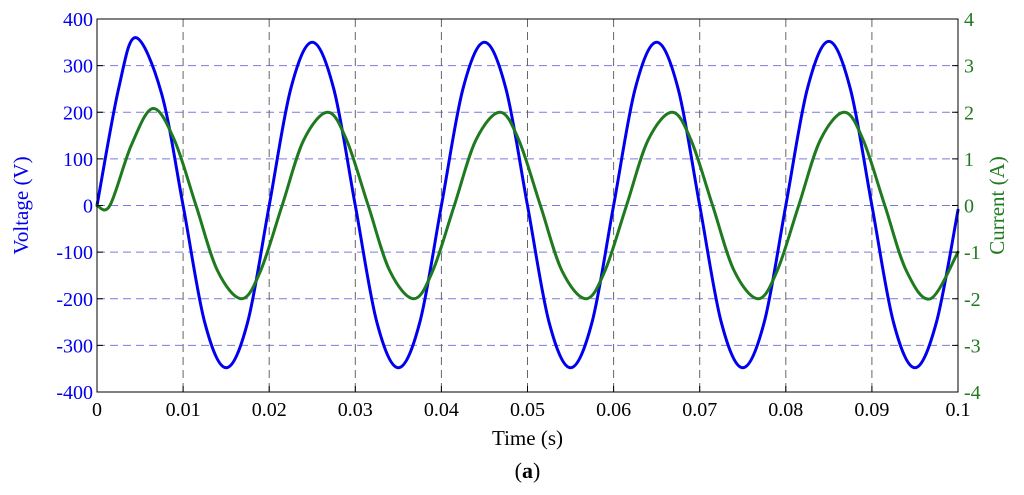 The height and width of the screenshot is (495, 1024). I want to click on x-tick-label: 0.07, so click(699, 410).